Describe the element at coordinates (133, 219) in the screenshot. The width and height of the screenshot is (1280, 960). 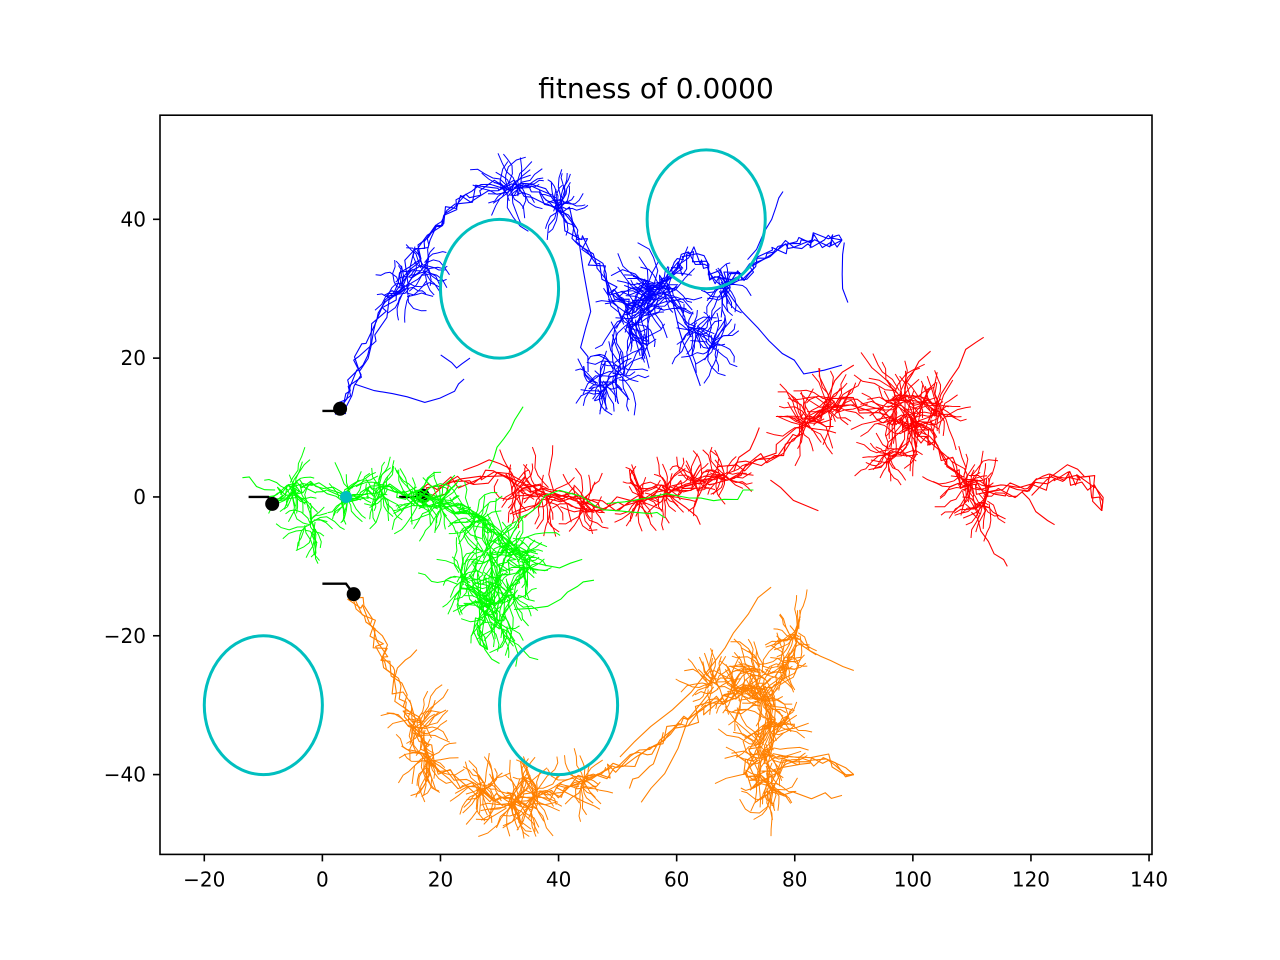
I see `y-tick-label: 40` at that location.